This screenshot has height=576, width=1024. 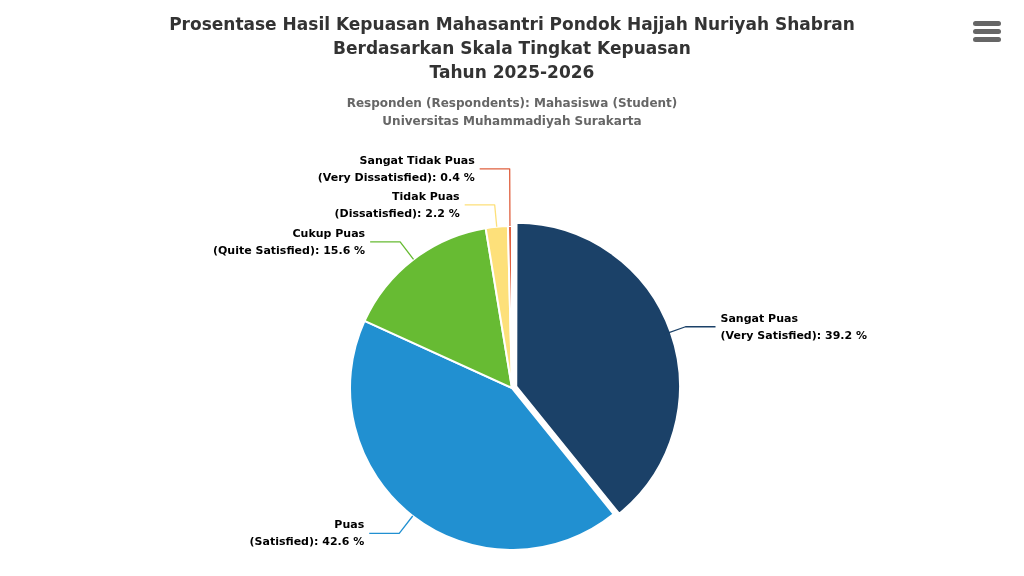 I want to click on slice-label: Tidak Puas (Dissatisfied): 2.2 %, so click(x=397, y=204).